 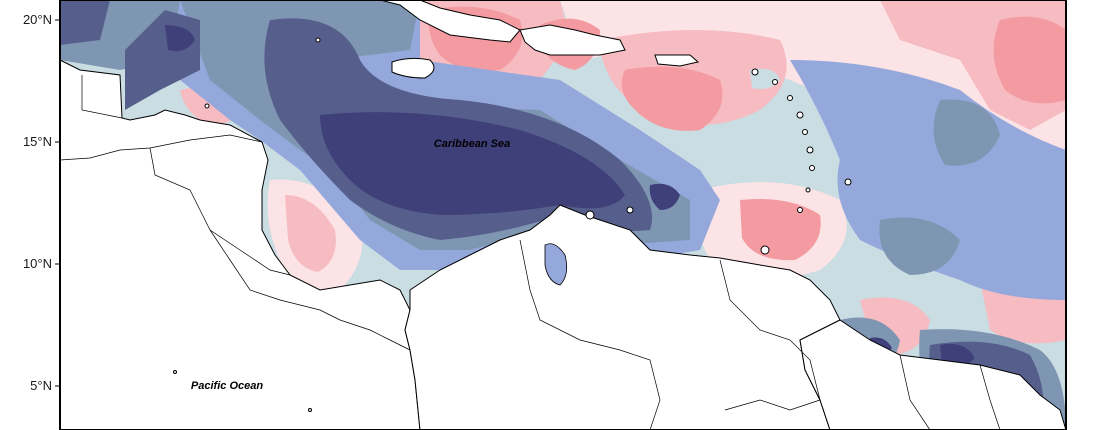 What do you see at coordinates (37, 141) in the screenshot?
I see `y-tick-label: 15°N` at bounding box center [37, 141].